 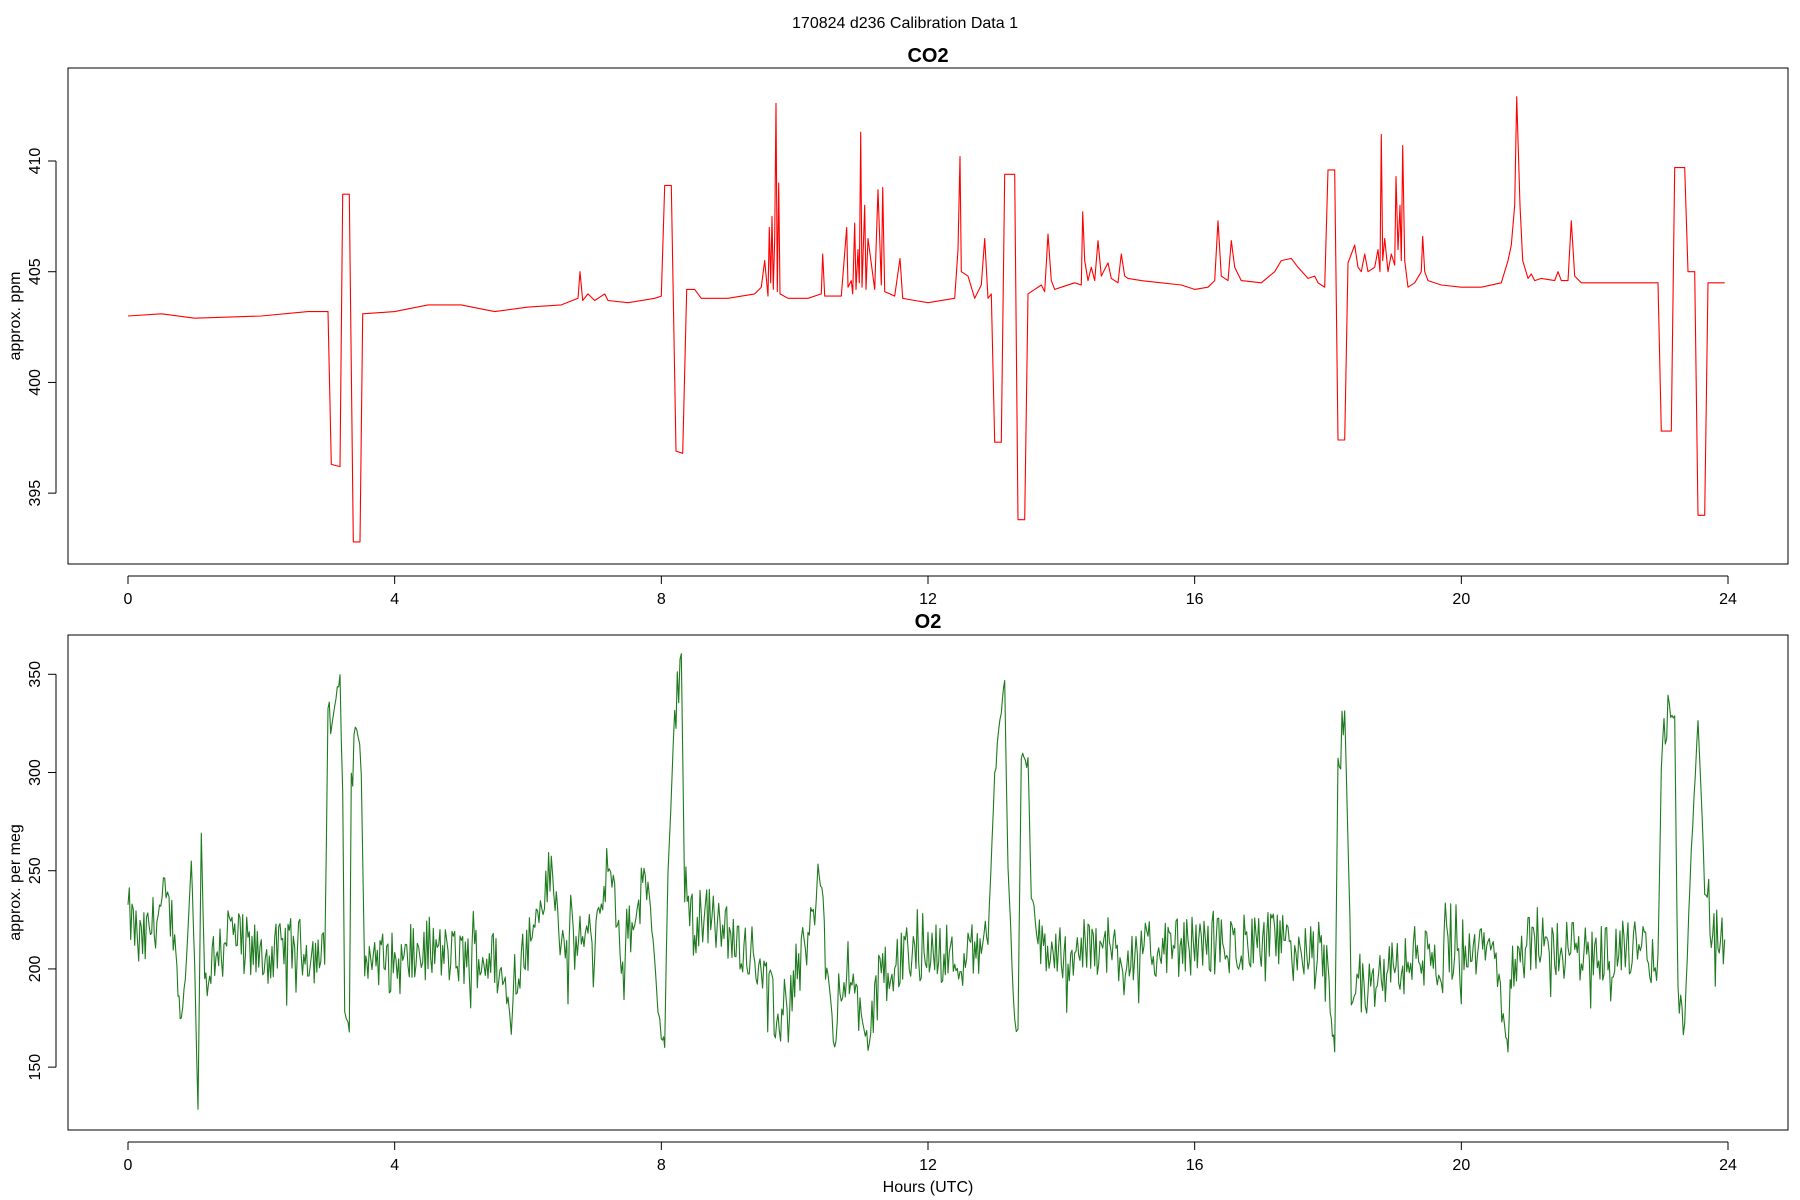 I want to click on y-tick-label: 200, so click(x=35, y=968).